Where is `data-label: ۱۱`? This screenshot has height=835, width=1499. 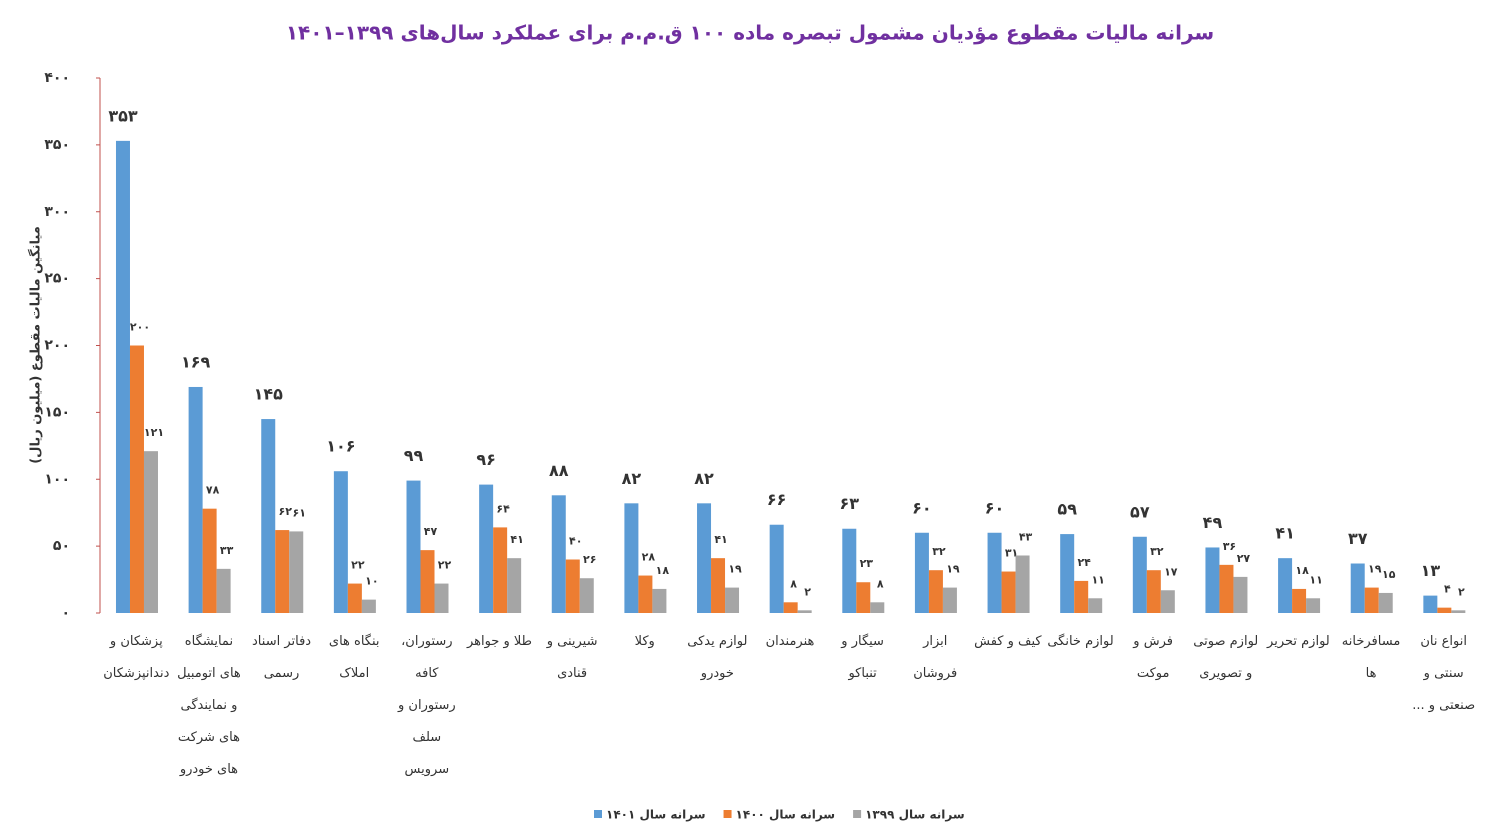
data-label: ۱۱ is located at coordinates (1097, 579).